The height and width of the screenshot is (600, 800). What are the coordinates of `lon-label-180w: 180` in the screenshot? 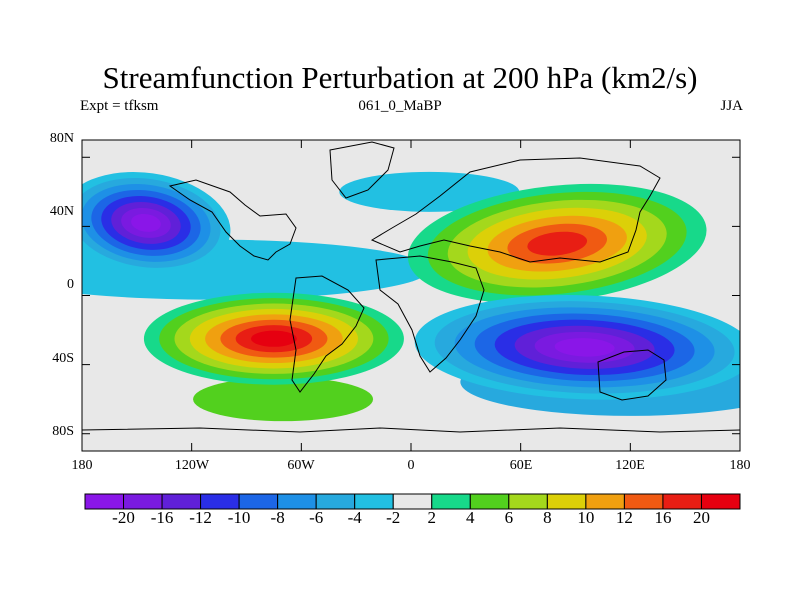 It's located at (82, 465).